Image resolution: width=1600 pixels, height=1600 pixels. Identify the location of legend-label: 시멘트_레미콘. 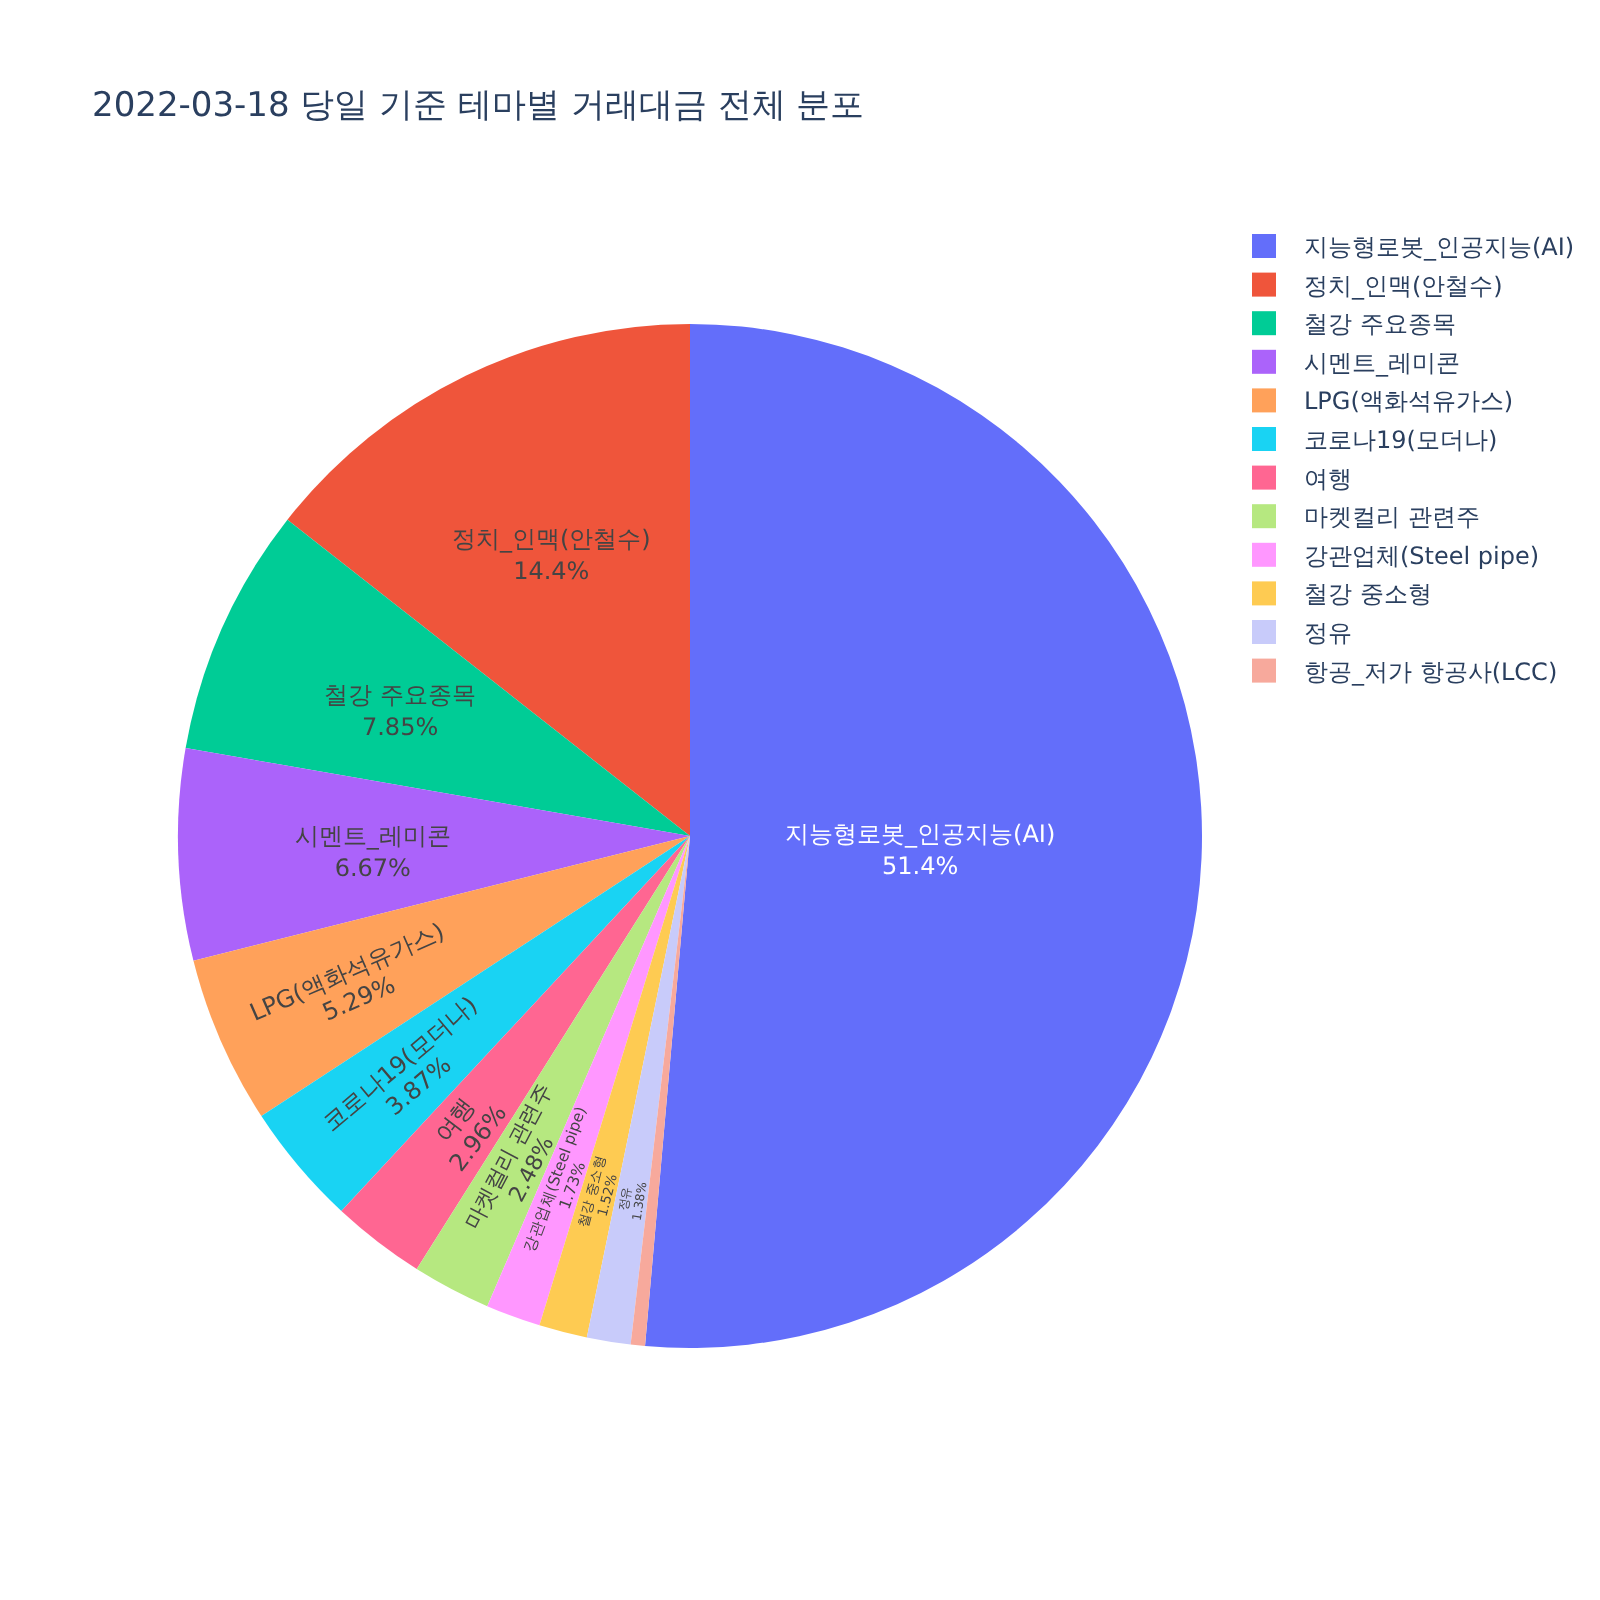
(1382, 362).